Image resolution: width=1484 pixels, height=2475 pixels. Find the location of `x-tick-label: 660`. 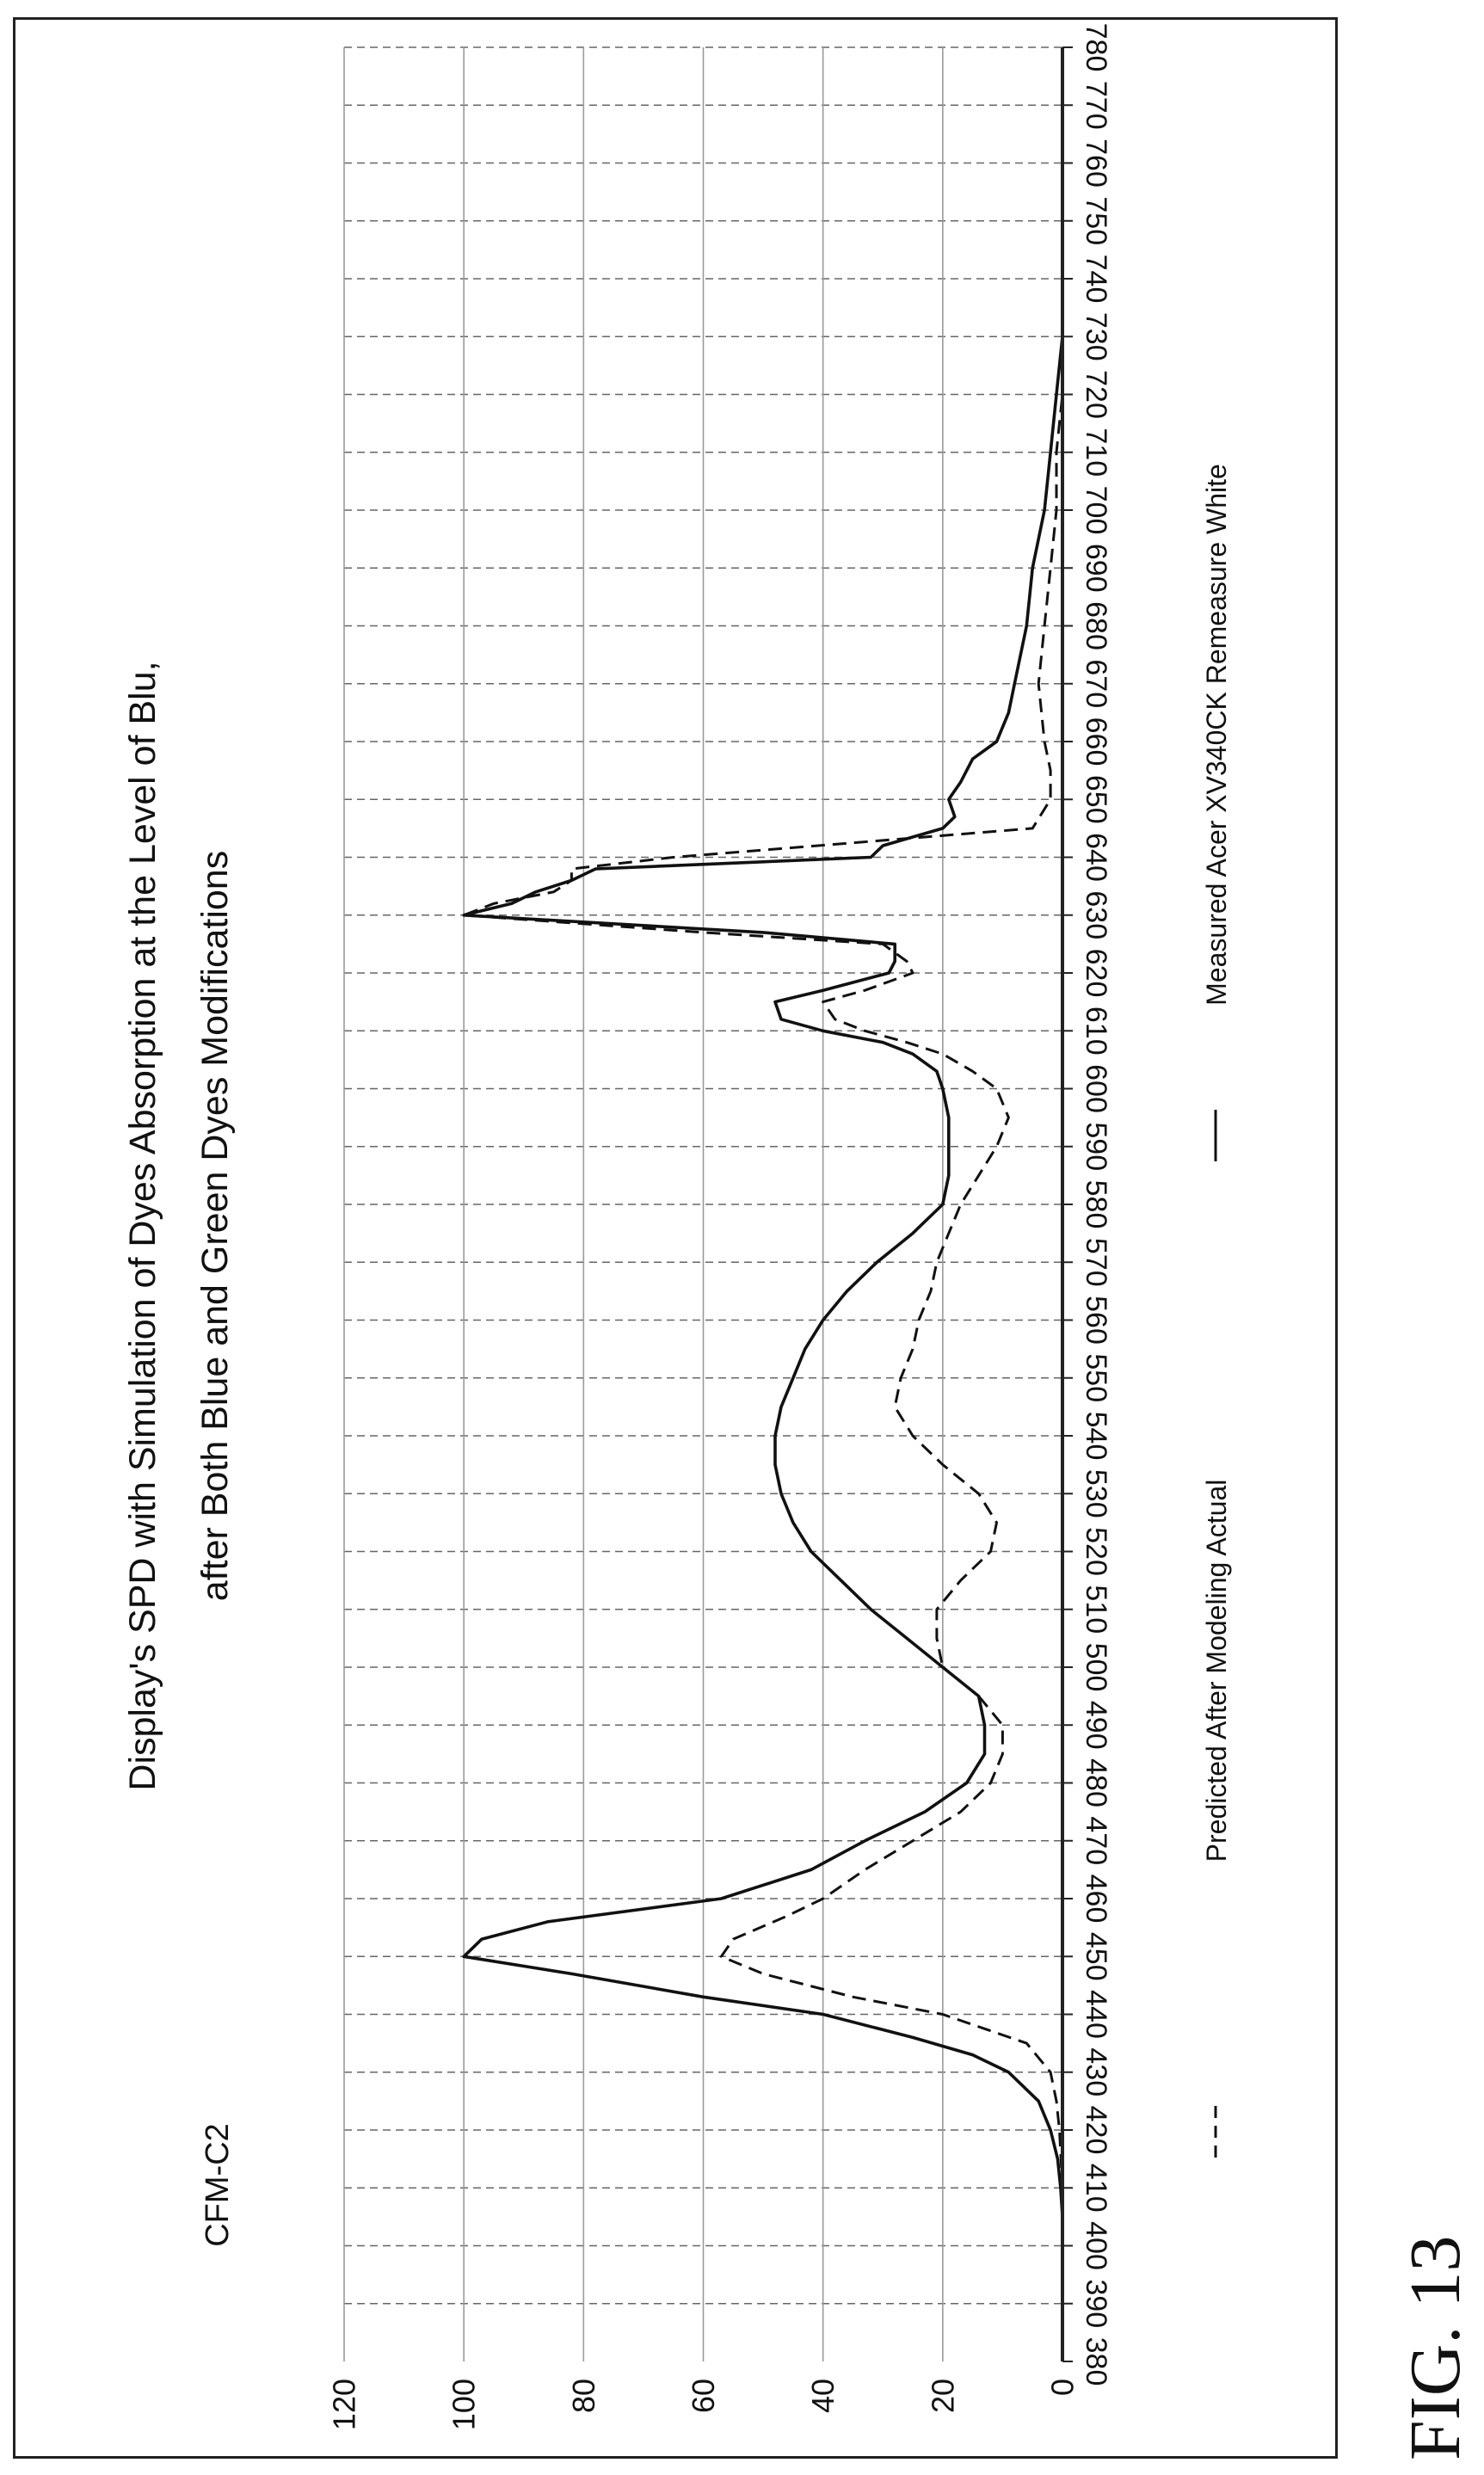

x-tick-label: 660 is located at coordinates (1096, 742).